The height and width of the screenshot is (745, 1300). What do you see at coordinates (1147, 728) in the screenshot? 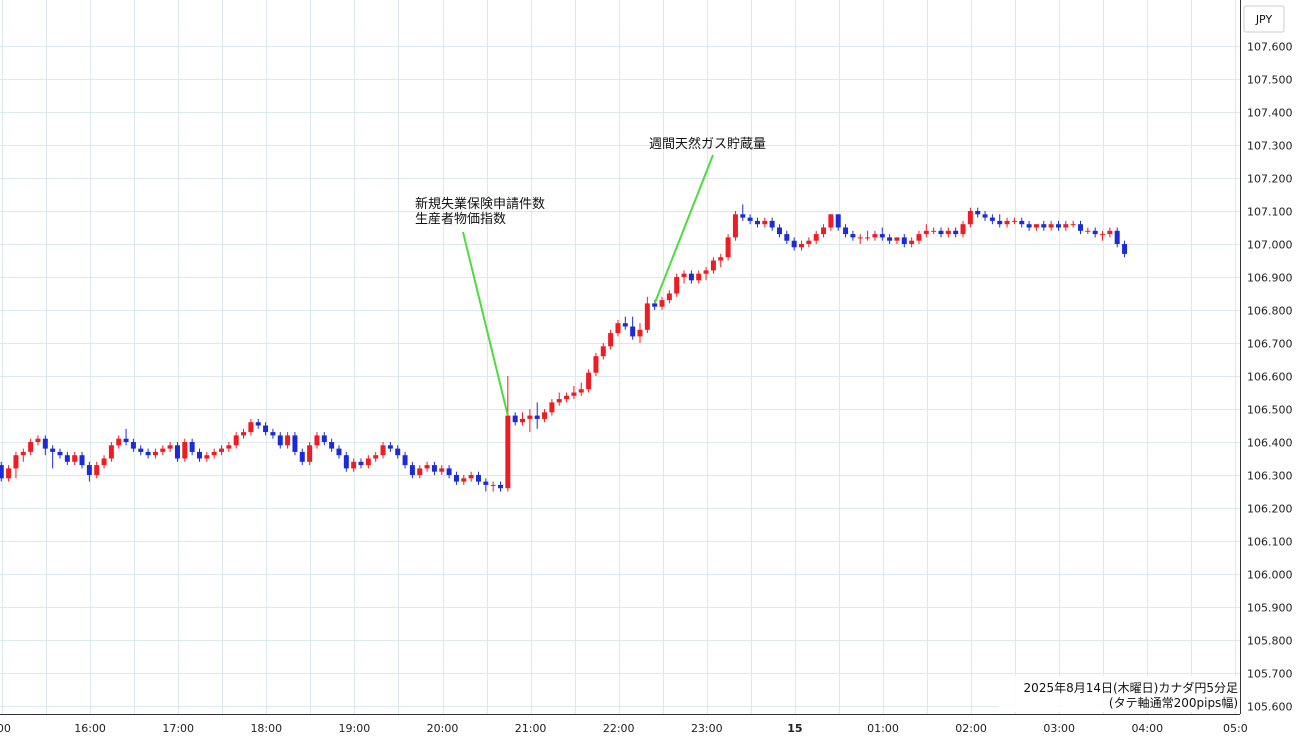
I see `x-tick-label: 04:00` at bounding box center [1147, 728].